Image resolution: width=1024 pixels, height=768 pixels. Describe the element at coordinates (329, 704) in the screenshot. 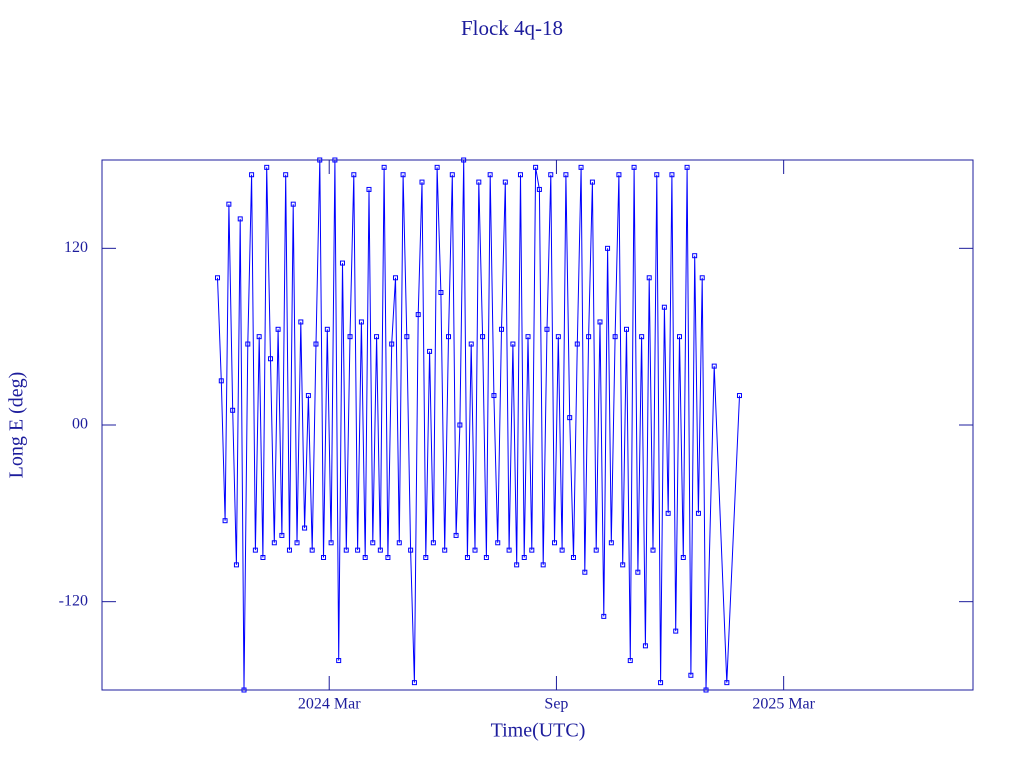

I see `x-tick-label: 2024 Mar` at that location.